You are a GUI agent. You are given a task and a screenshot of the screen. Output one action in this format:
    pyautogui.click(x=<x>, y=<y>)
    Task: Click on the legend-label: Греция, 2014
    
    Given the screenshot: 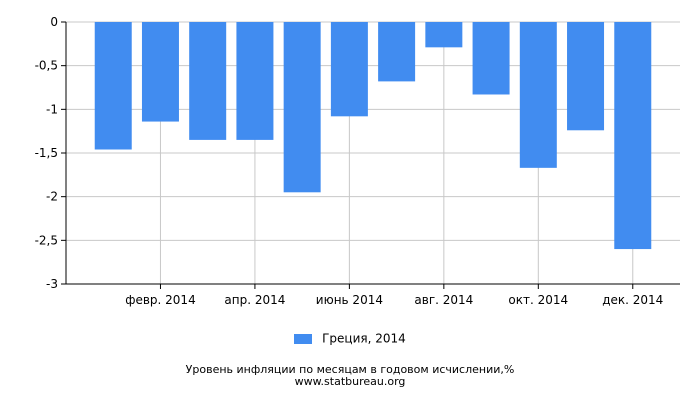 What is the action you would take?
    pyautogui.click(x=364, y=338)
    